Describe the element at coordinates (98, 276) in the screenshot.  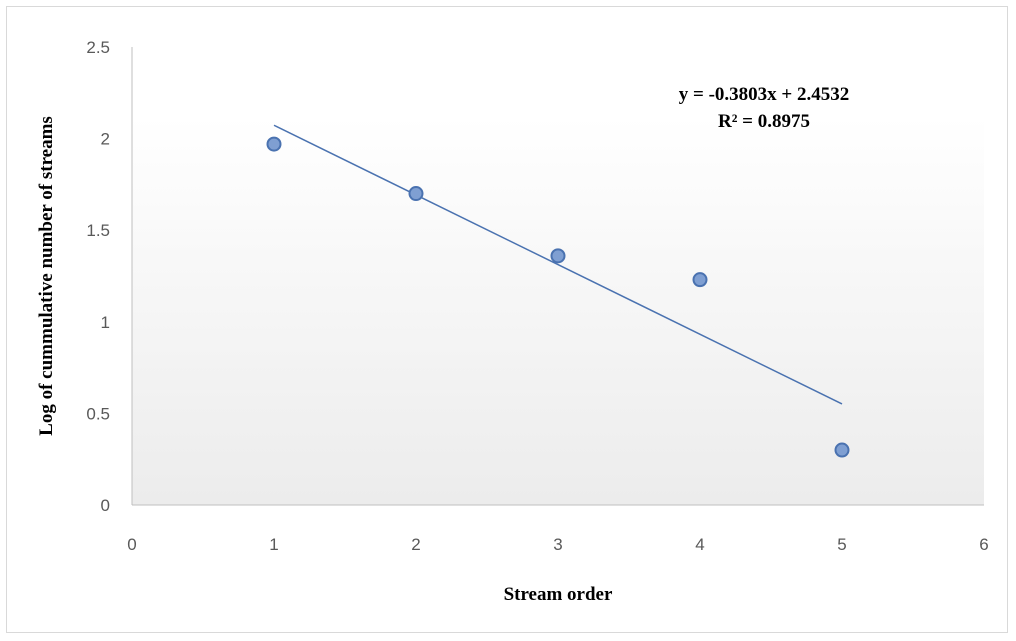
I see `y-tick-labels: 0 0.5 1 1.5 2 2.5` at that location.